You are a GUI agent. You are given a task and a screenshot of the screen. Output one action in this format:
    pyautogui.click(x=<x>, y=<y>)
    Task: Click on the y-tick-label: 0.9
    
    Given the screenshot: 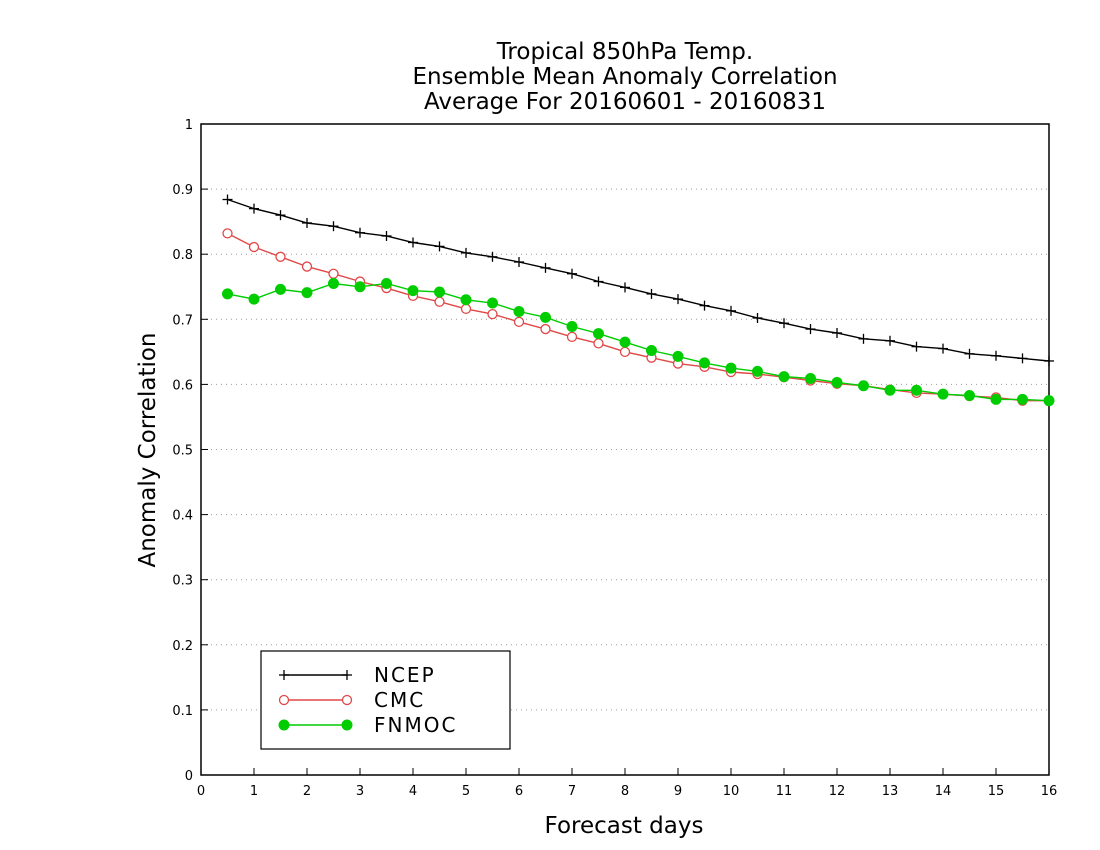 What is the action you would take?
    pyautogui.click(x=182, y=190)
    